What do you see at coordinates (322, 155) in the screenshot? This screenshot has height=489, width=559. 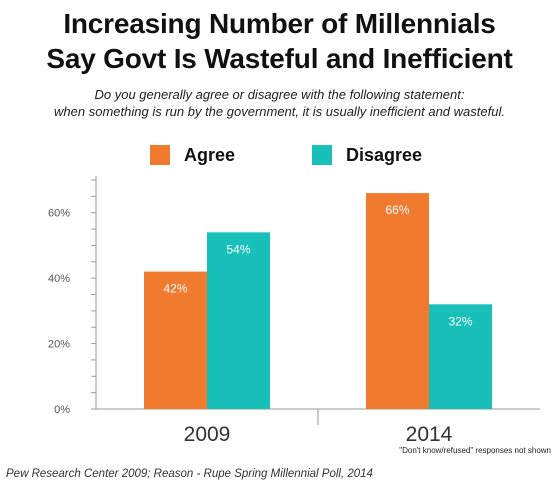 I see `legend-swatch-disagree` at bounding box center [322, 155].